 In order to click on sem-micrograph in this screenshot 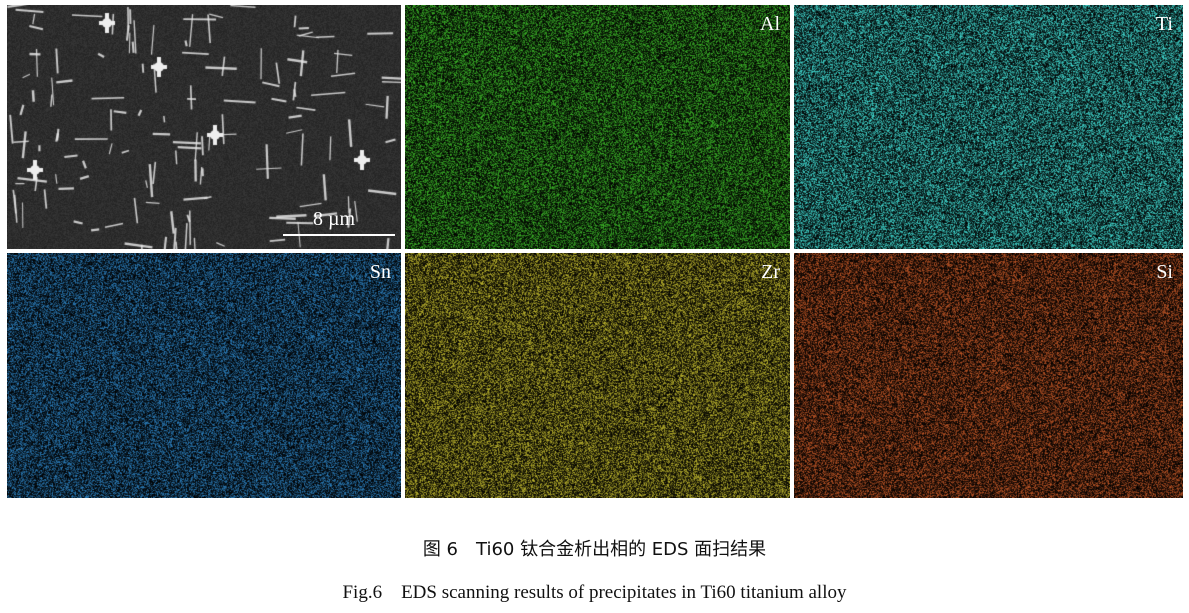, I will do `click(204, 127)`.